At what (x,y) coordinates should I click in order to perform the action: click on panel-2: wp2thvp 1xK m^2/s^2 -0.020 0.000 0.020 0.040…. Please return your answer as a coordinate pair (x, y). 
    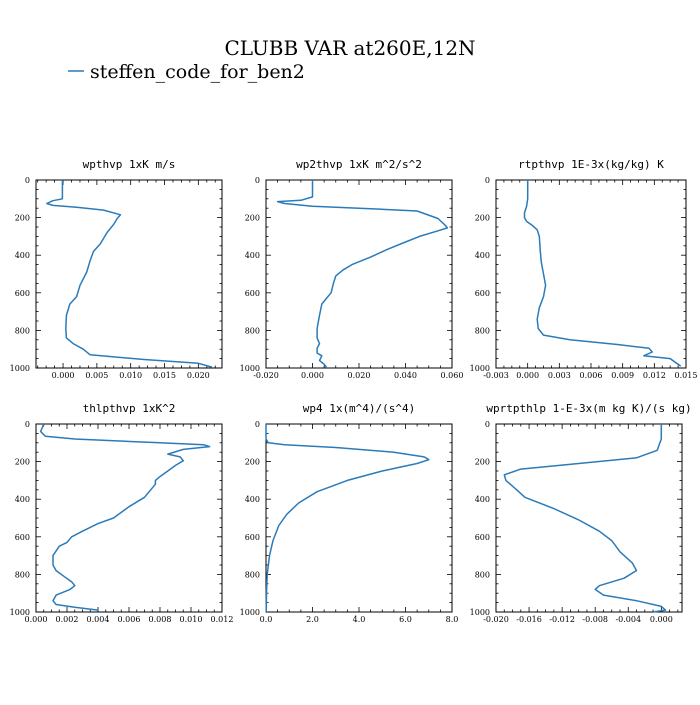
    Looking at the image, I should click on (352, 269).